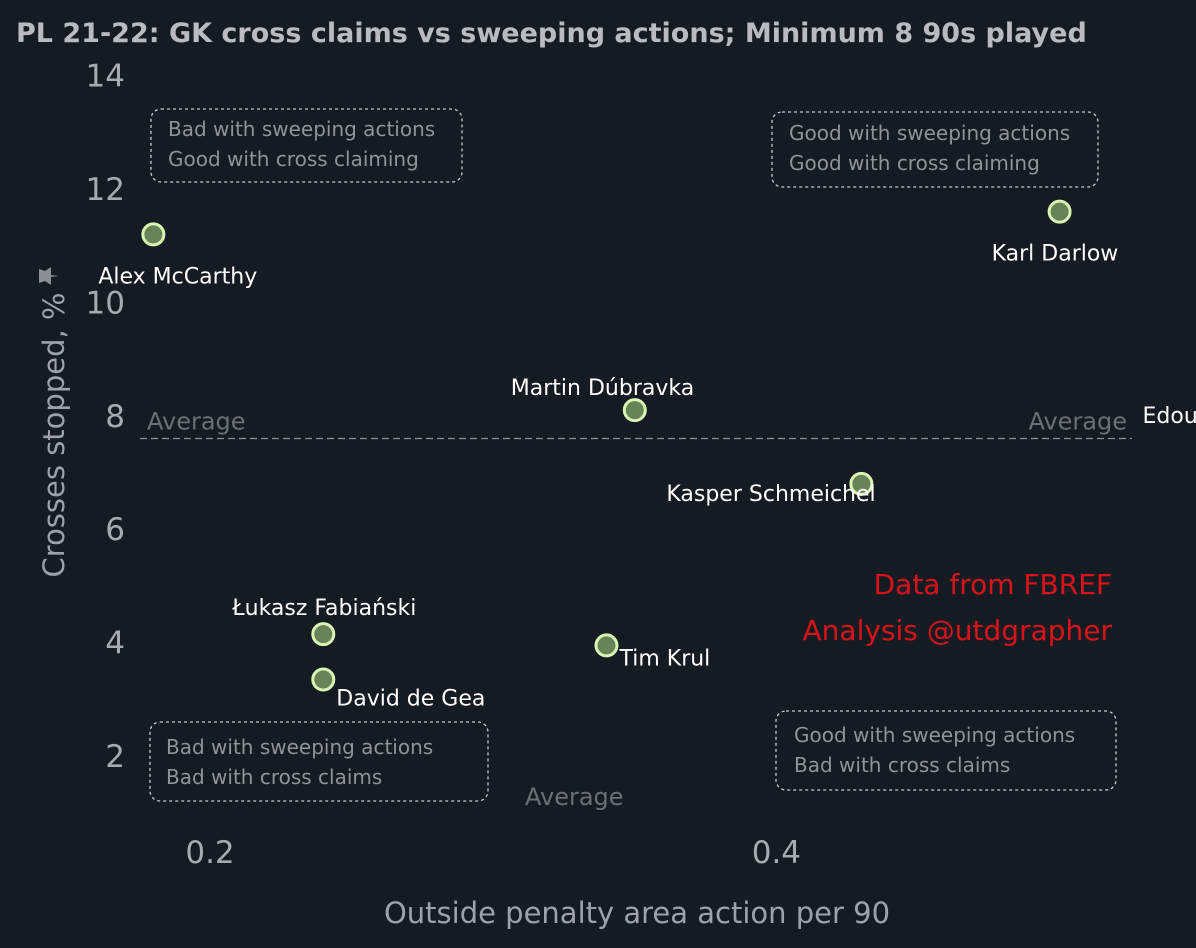  I want to click on label-kasper-schmeichel: Kasper Schmeichel, so click(770, 494).